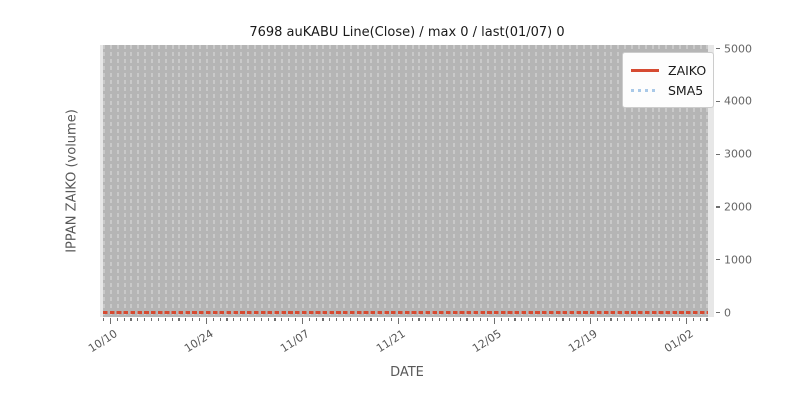 This screenshot has width=800, height=400. Describe the element at coordinates (738, 48) in the screenshot. I see `y-tick-label: 5000` at that location.